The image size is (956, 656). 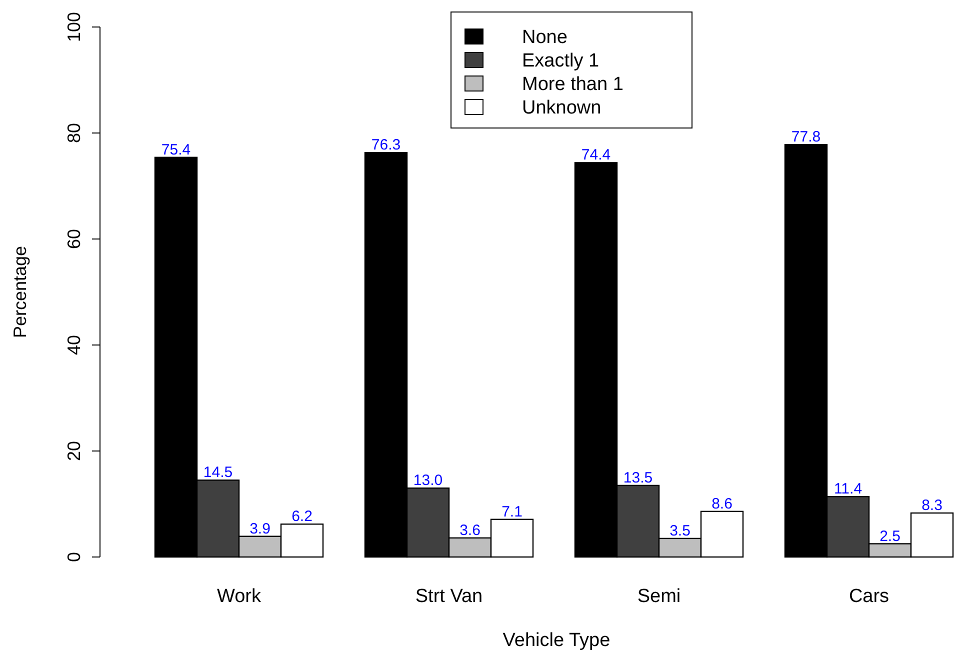 I want to click on legend-label: Exactly 1, so click(x=561, y=61).